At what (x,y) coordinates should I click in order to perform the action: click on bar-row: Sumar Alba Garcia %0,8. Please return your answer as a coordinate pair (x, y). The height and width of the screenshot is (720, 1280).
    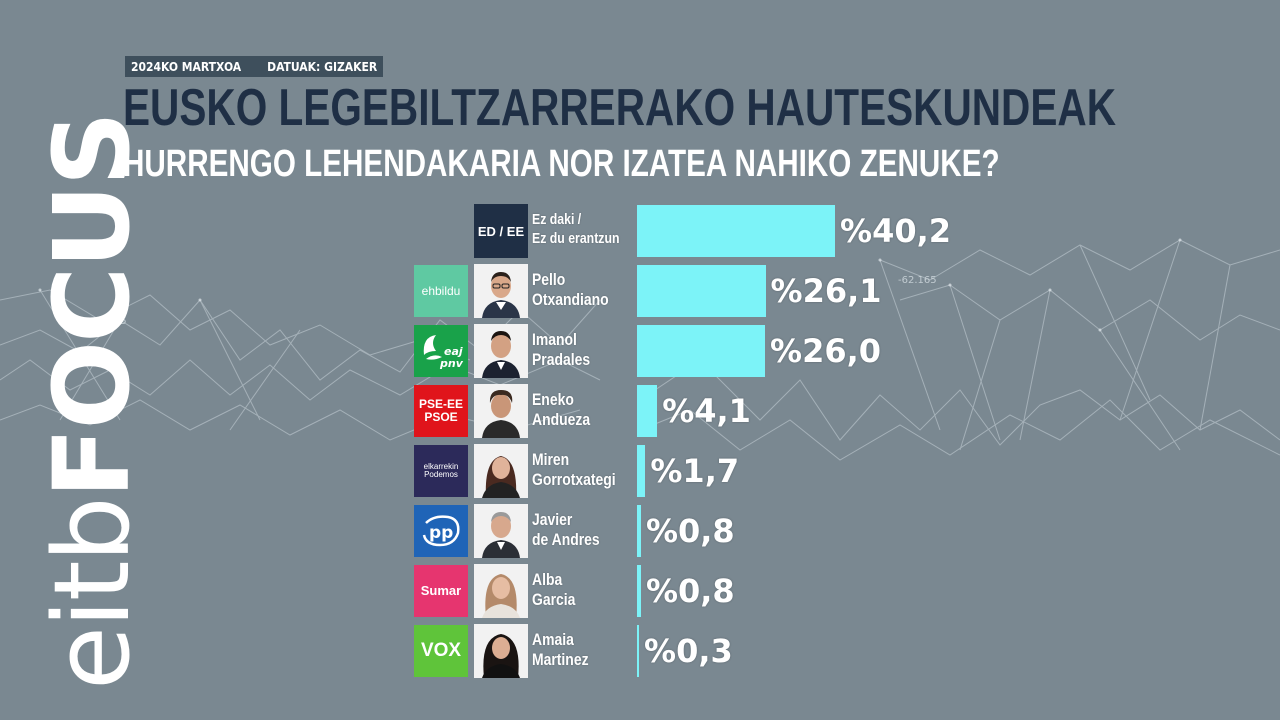
    Looking at the image, I should click on (640, 591).